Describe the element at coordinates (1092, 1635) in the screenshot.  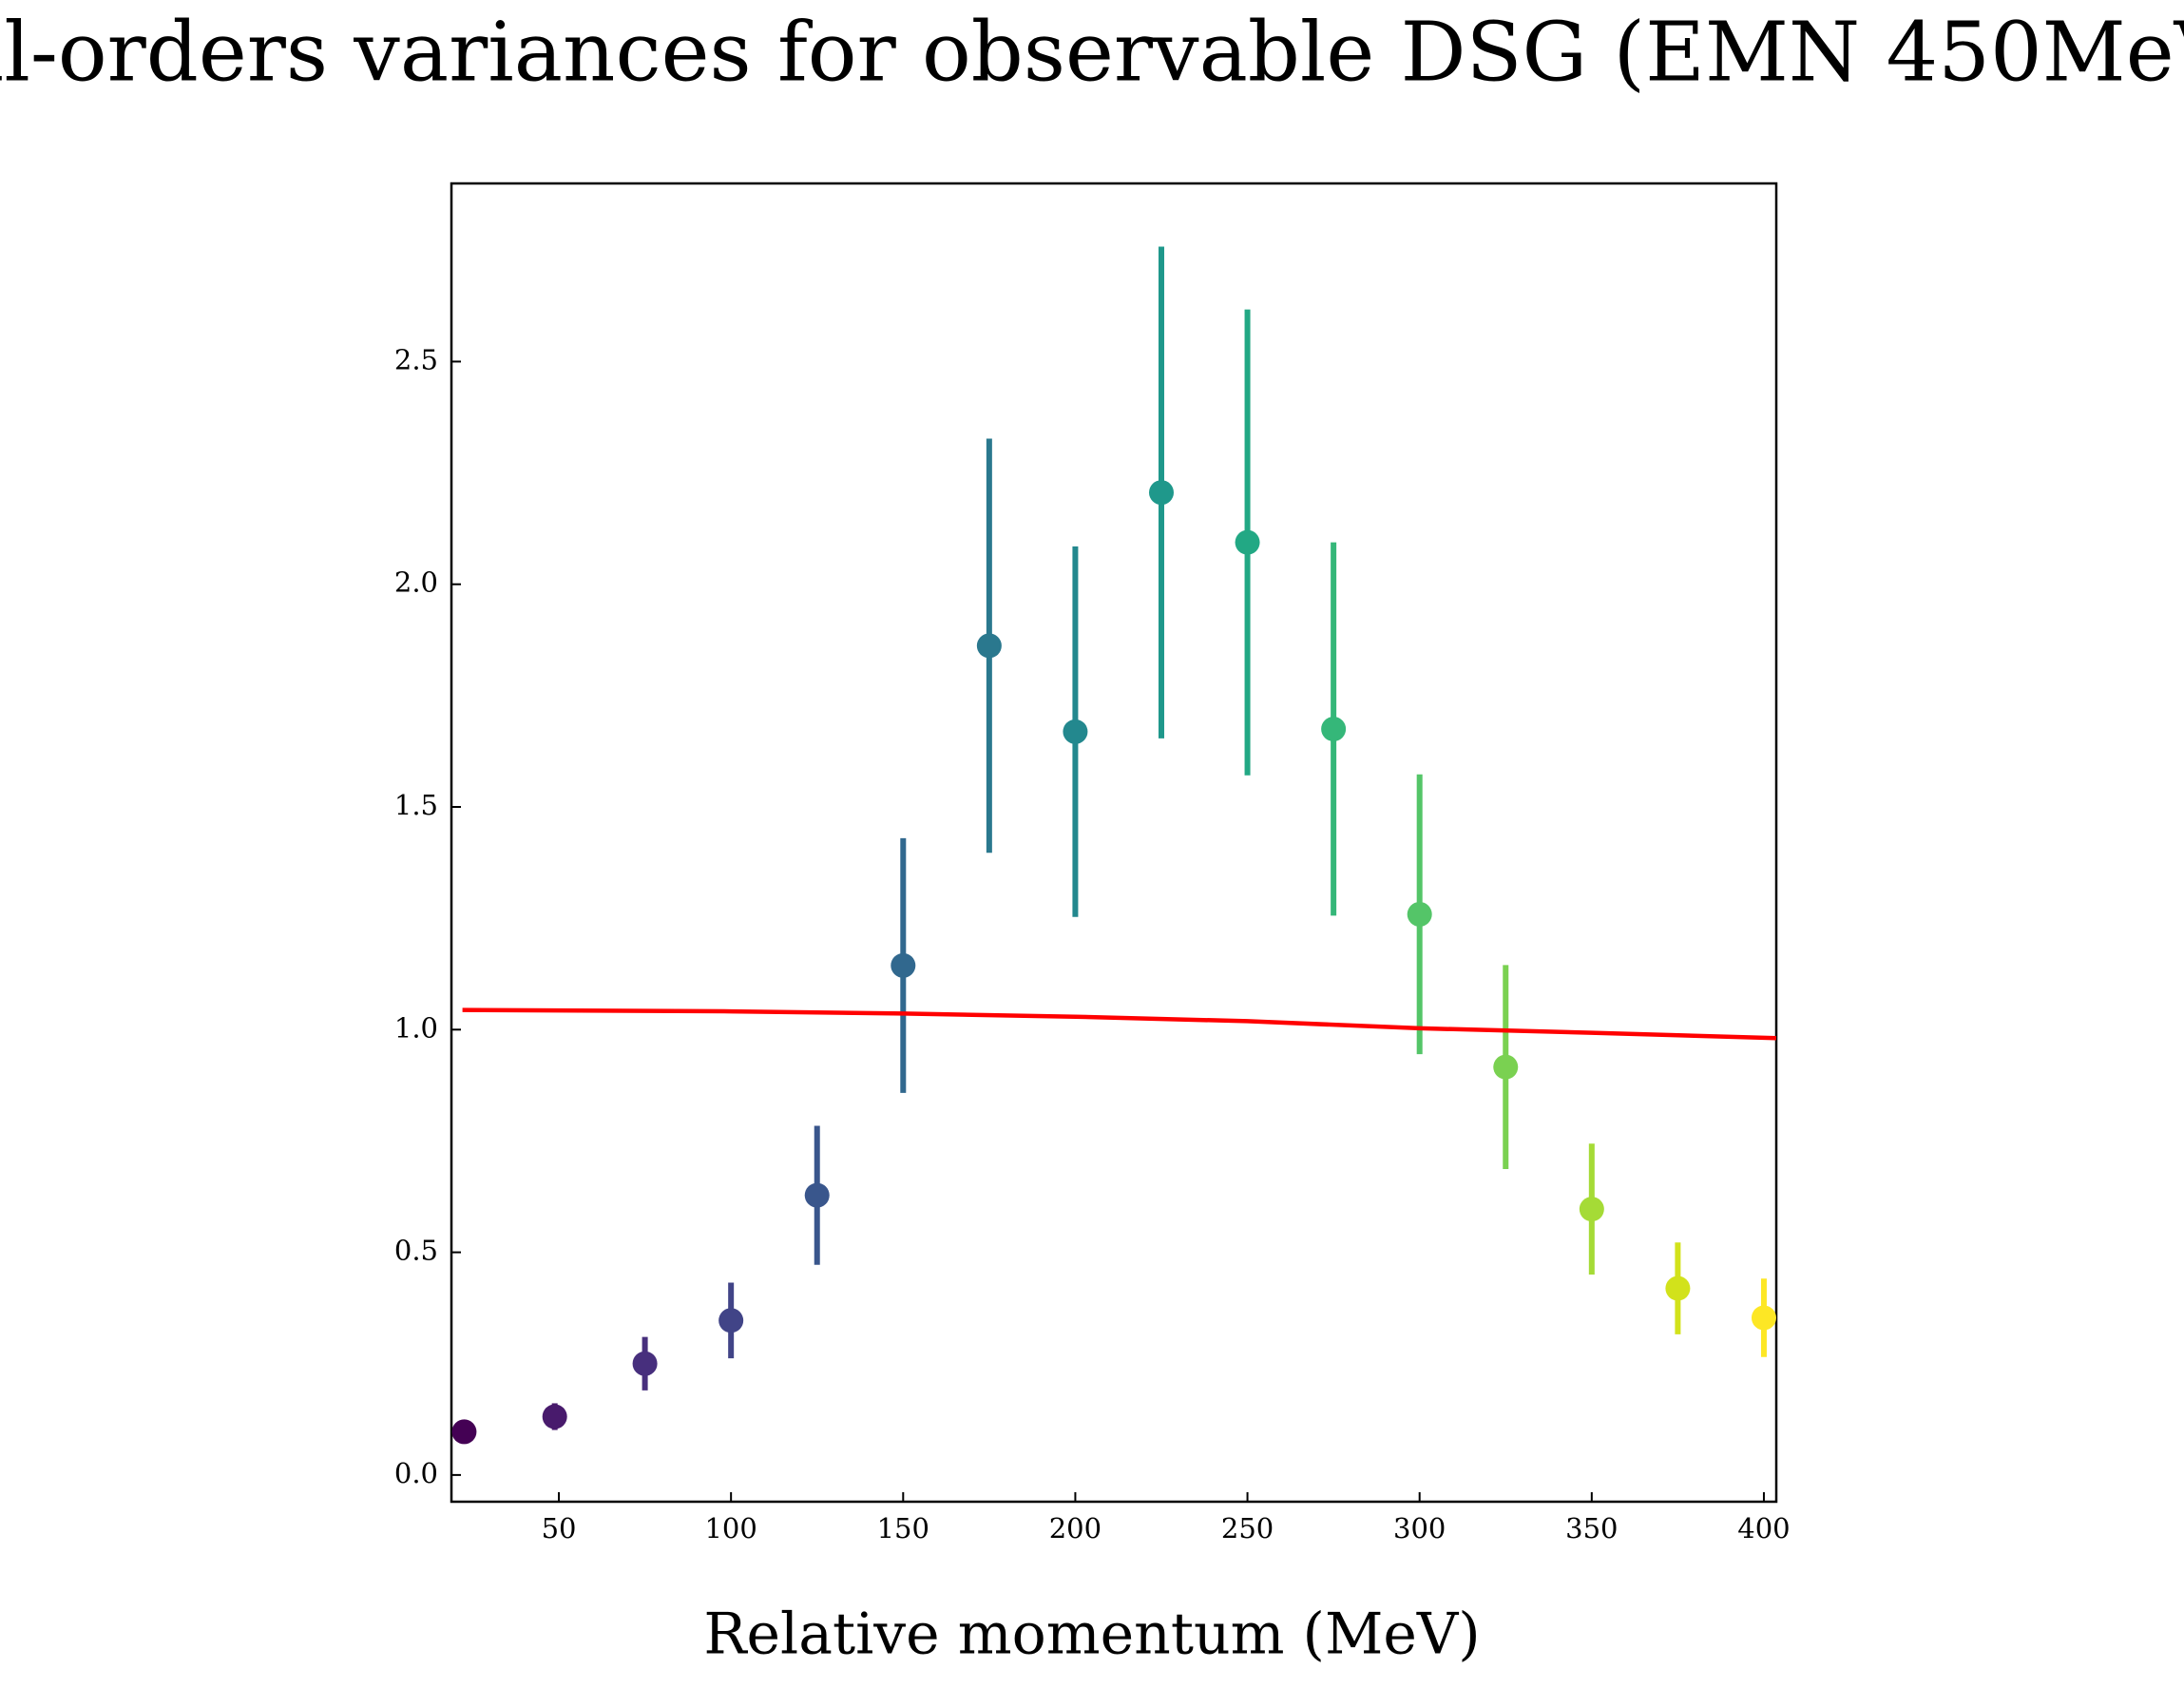
I see `x-axis-label: Relative momentum (MeV)` at that location.